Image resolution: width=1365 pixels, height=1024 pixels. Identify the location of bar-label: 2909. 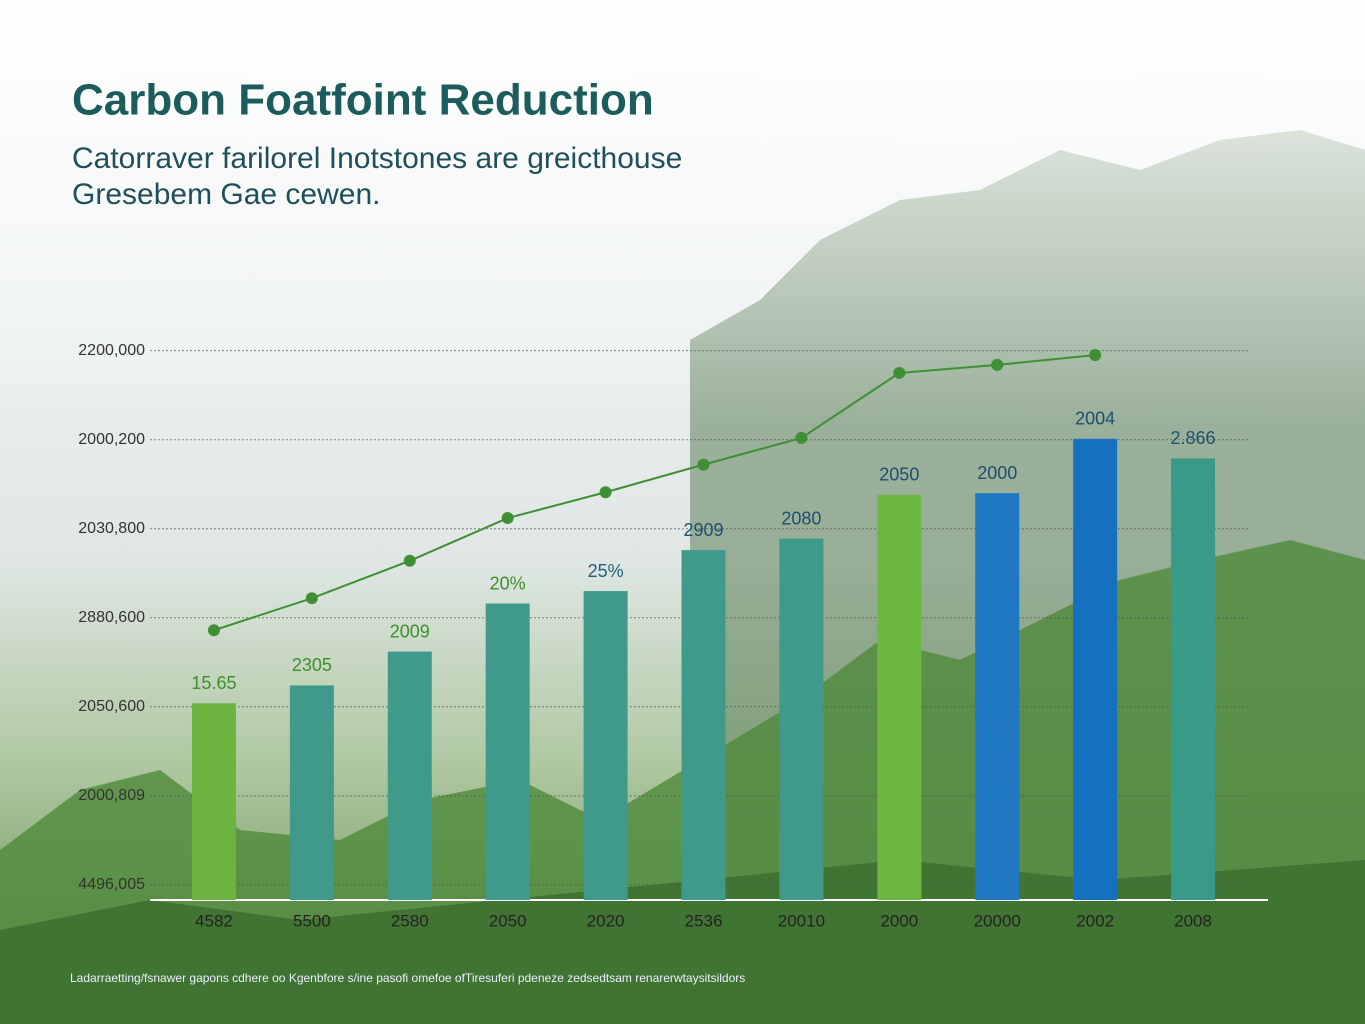
(703, 530).